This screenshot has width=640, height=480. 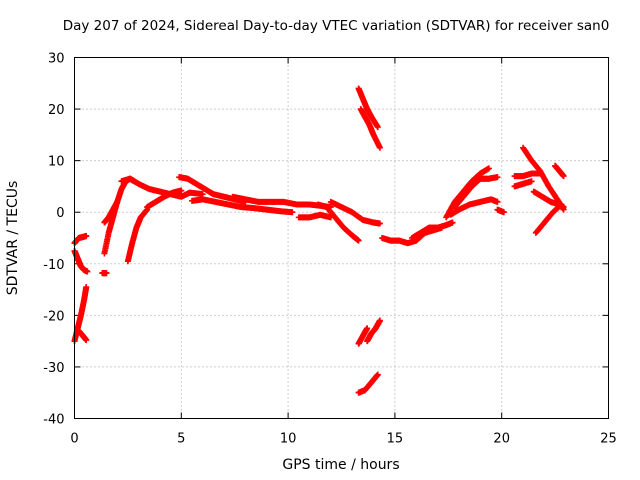 I want to click on series-arc-dawn-c, so click(x=111, y=212).